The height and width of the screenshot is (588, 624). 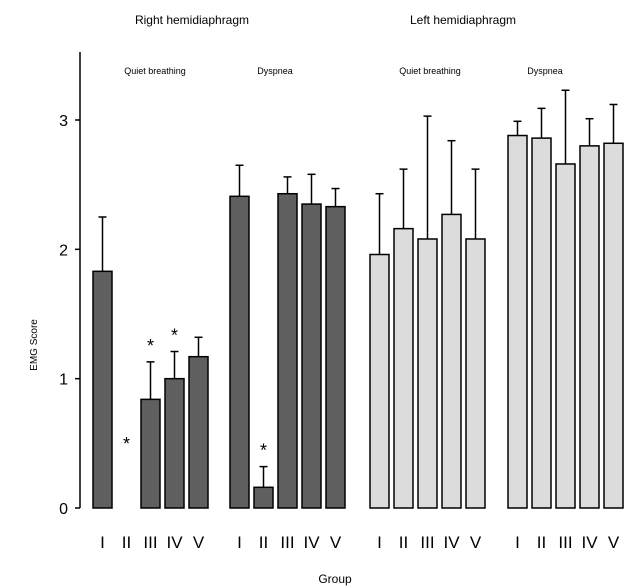 What do you see at coordinates (63, 121) in the screenshot?
I see `y-tick-label: 3` at bounding box center [63, 121].